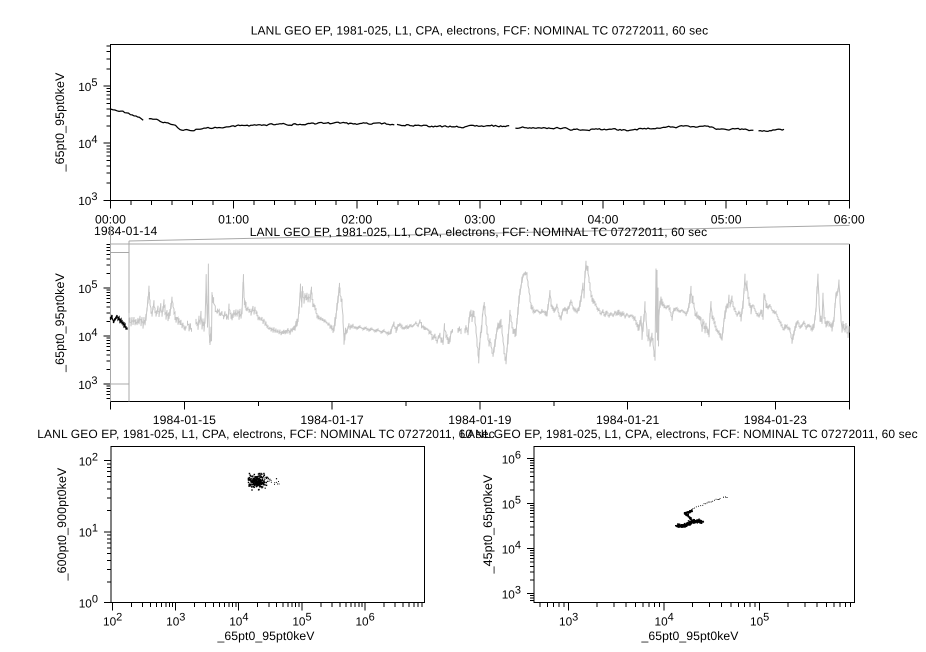  What do you see at coordinates (627, 420) in the screenshot?
I see `svg-text: 1984-01-21` at bounding box center [627, 420].